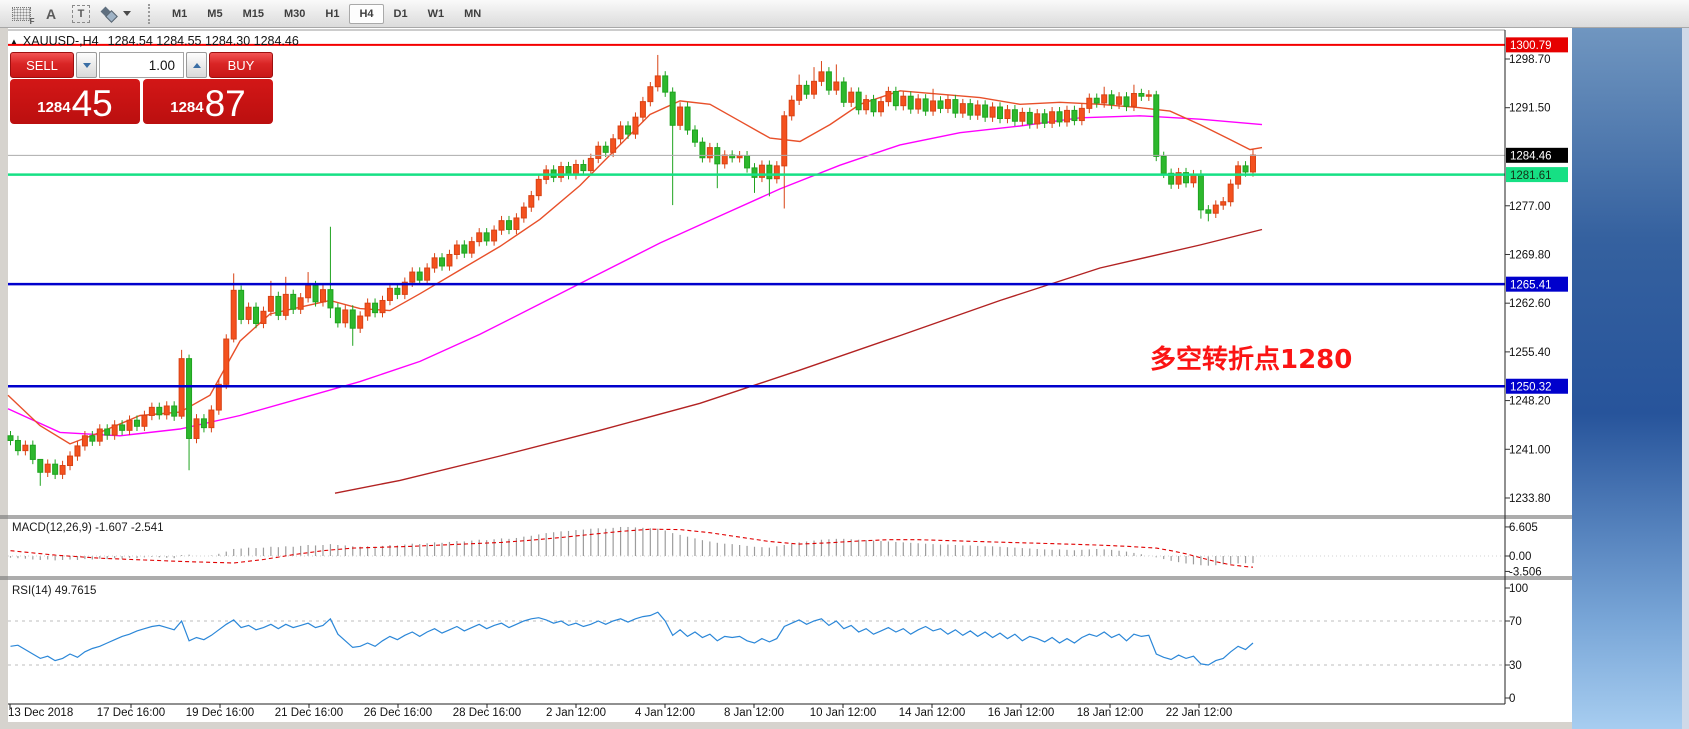  What do you see at coordinates (1531, 176) in the screenshot?
I see `svg-text: 1281.61` at bounding box center [1531, 176].